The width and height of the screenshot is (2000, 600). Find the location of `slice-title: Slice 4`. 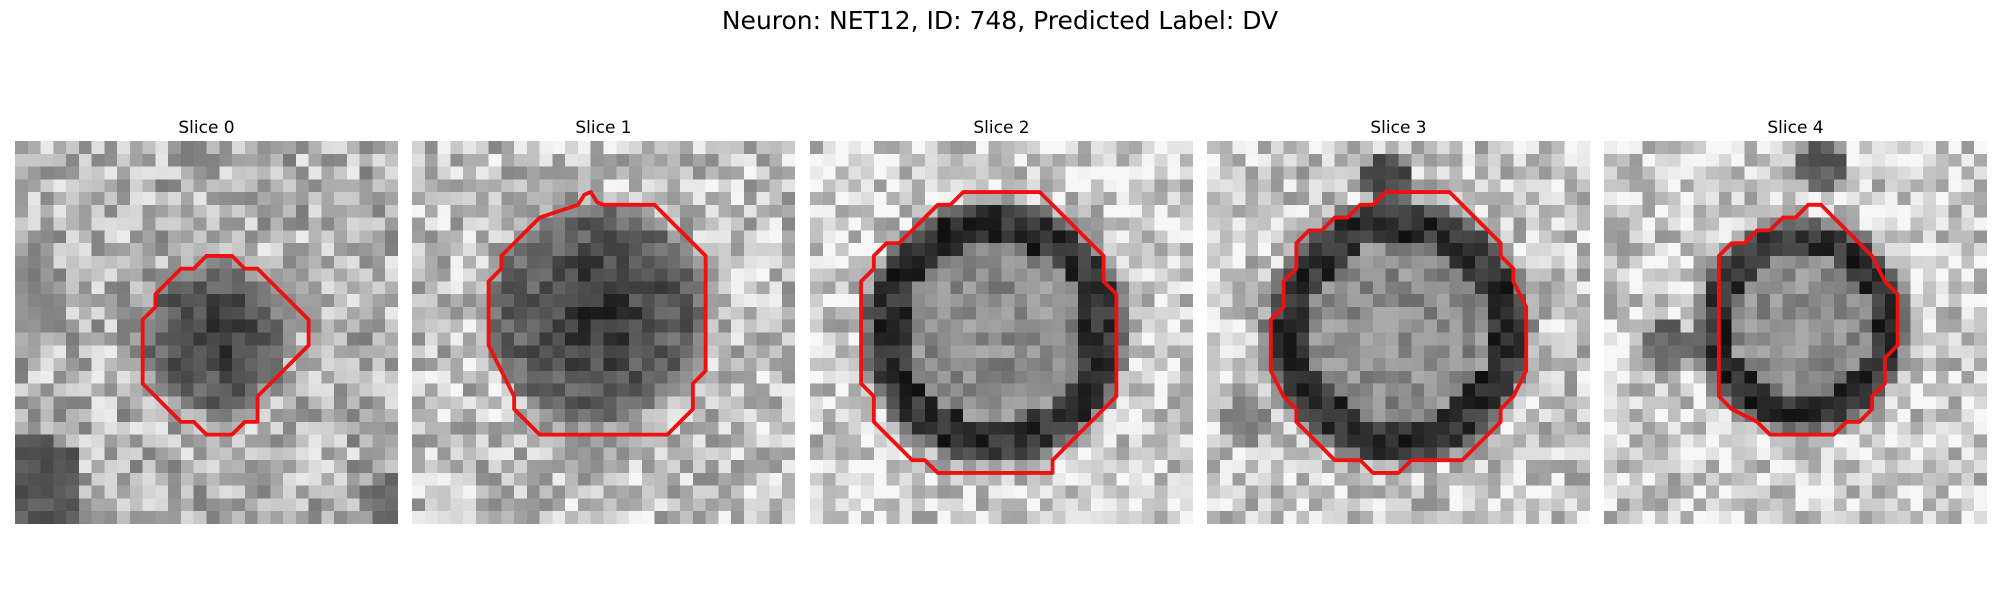

slice-title: Slice 4 is located at coordinates (1795, 128).